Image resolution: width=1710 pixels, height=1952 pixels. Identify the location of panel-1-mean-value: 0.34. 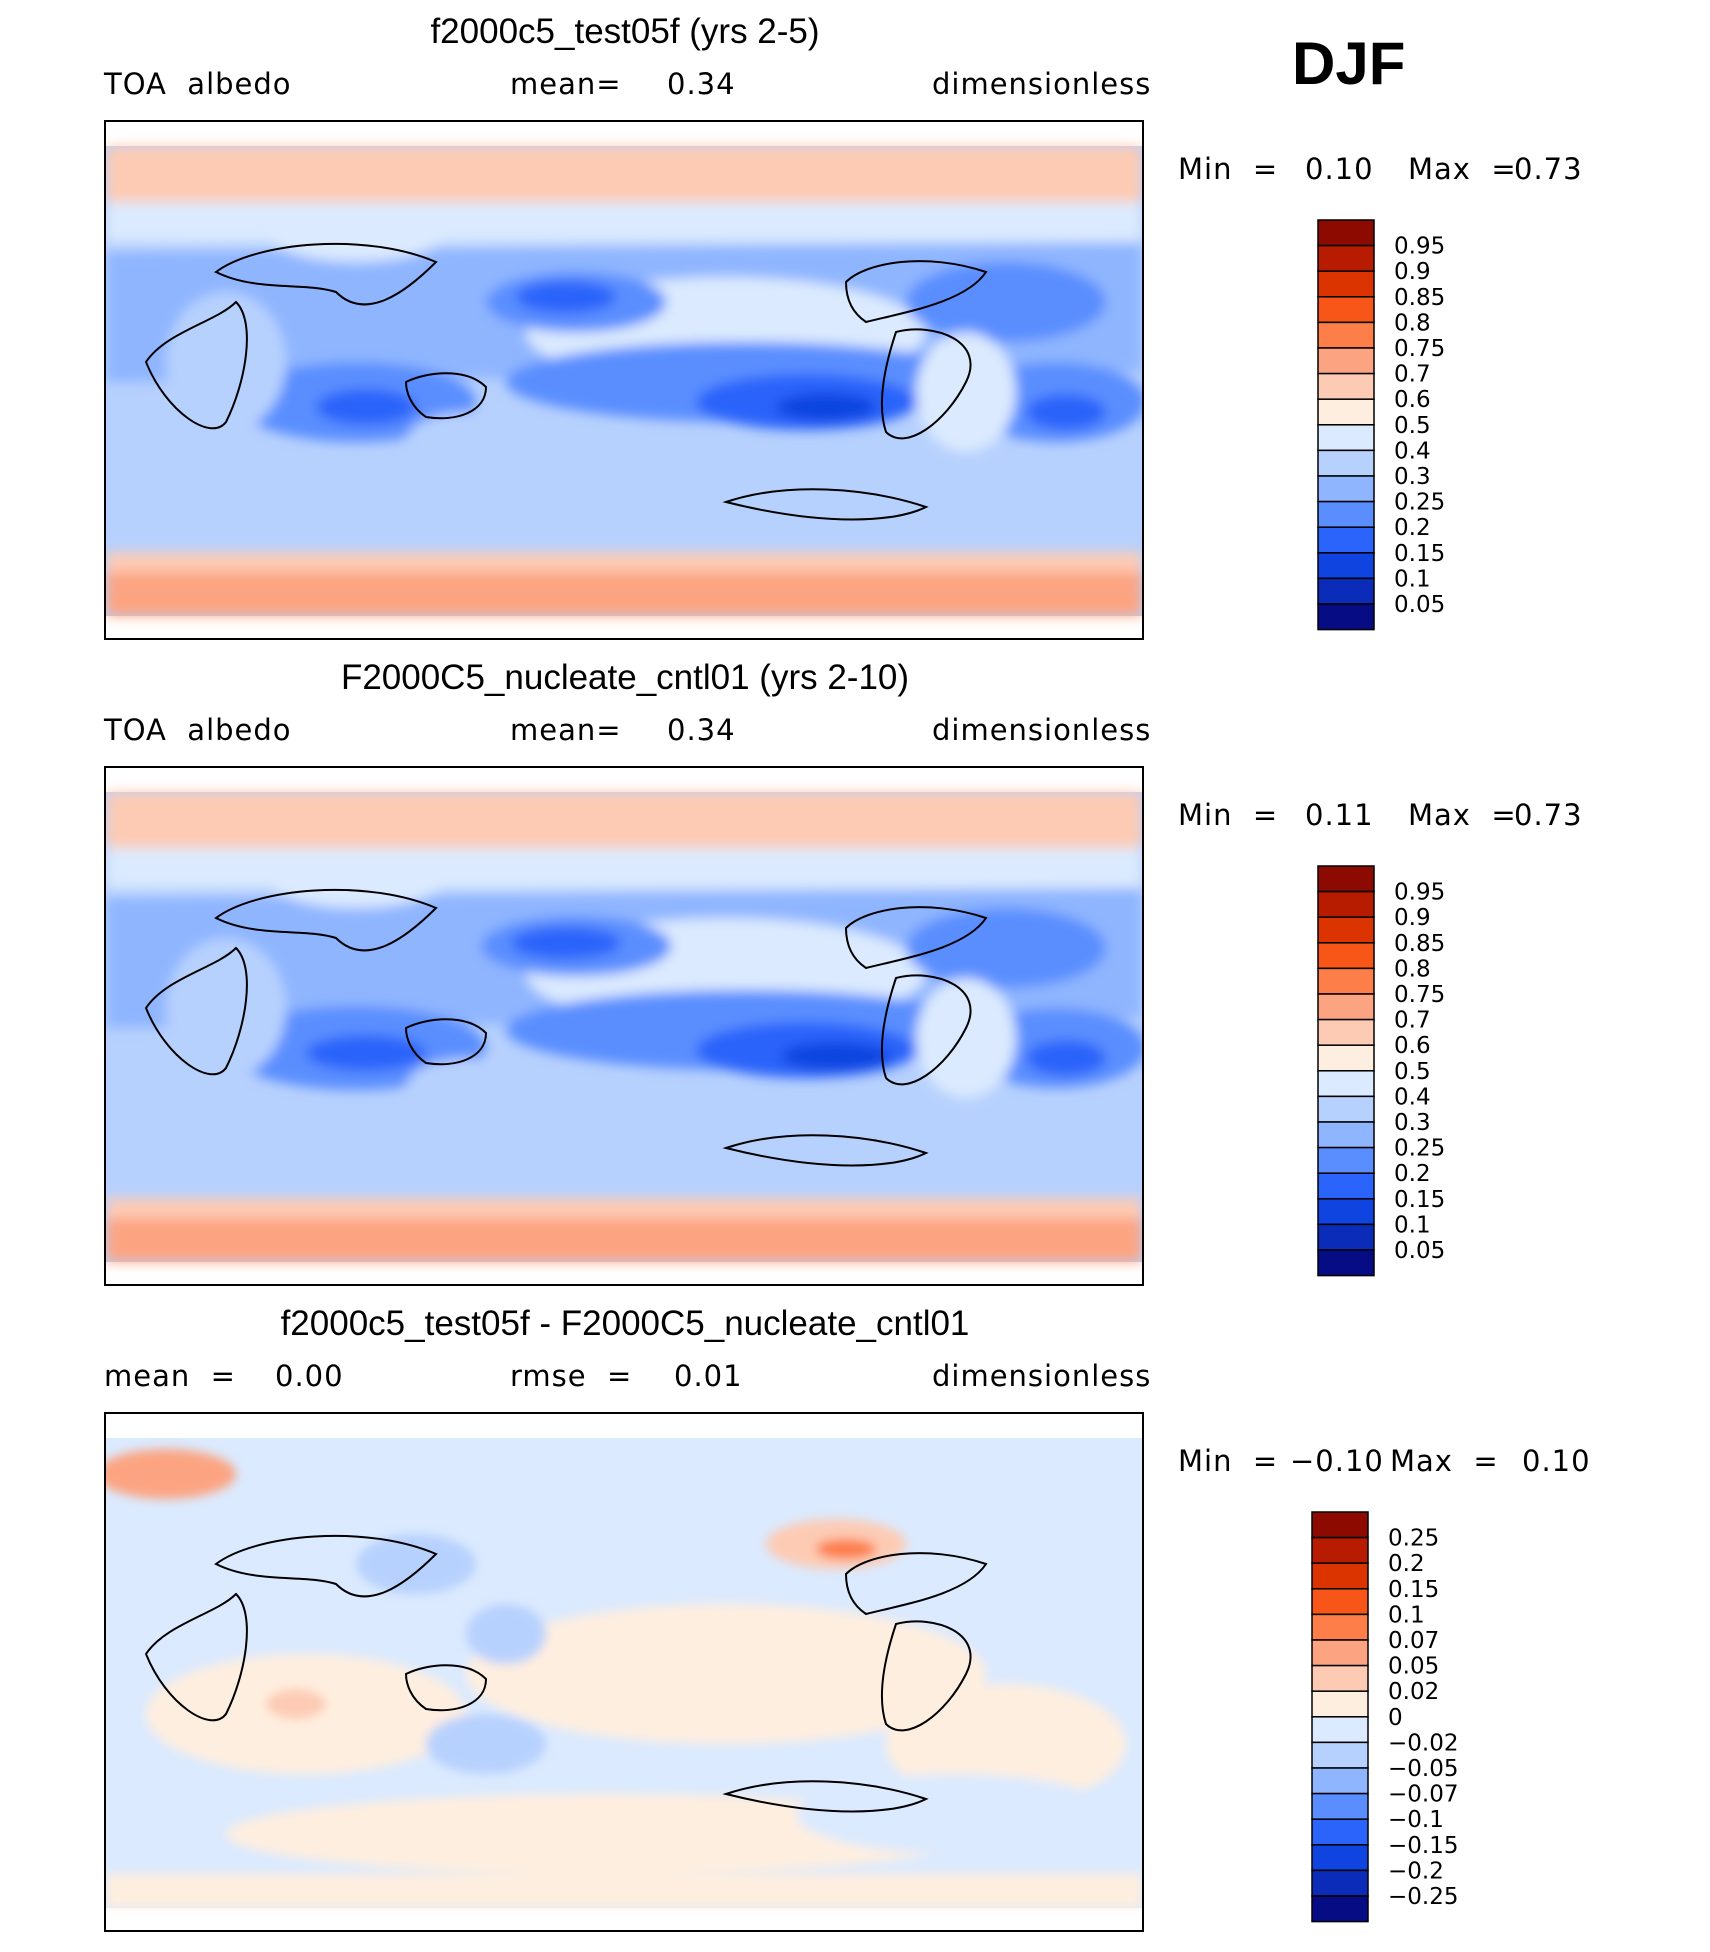
(701, 84).